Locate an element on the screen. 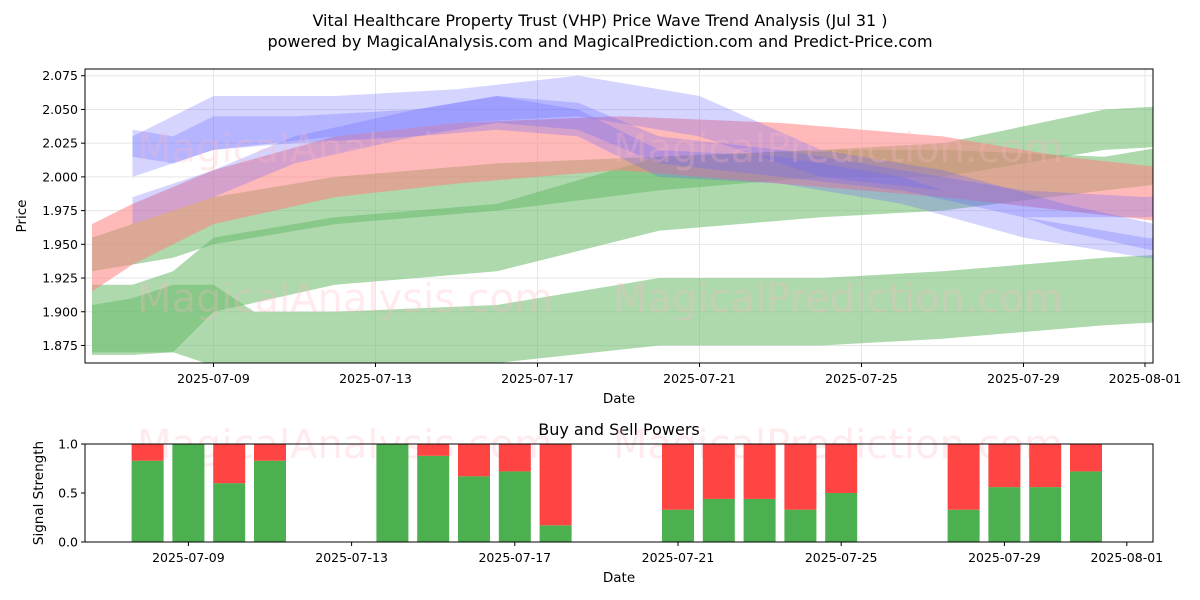  signal-x-tick-label: 2025-07-09 is located at coordinates (188, 557).